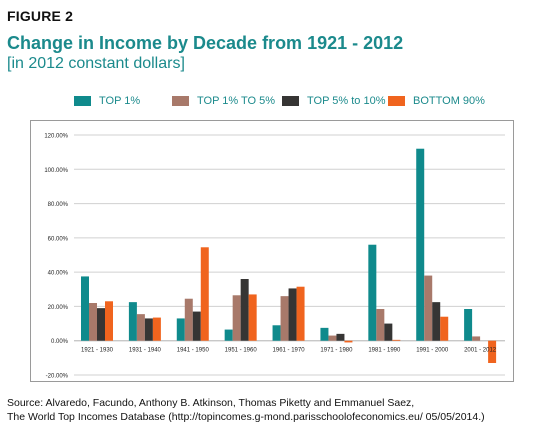 The height and width of the screenshot is (438, 549). Describe the element at coordinates (40, 16) in the screenshot. I see `figure-label: FIGURE 2` at that location.